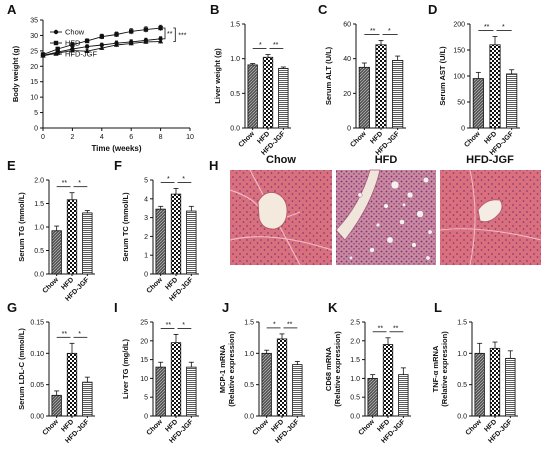  What do you see at coordinates (146, 199) in the screenshot?
I see `y-tick-label: 4` at bounding box center [146, 199].